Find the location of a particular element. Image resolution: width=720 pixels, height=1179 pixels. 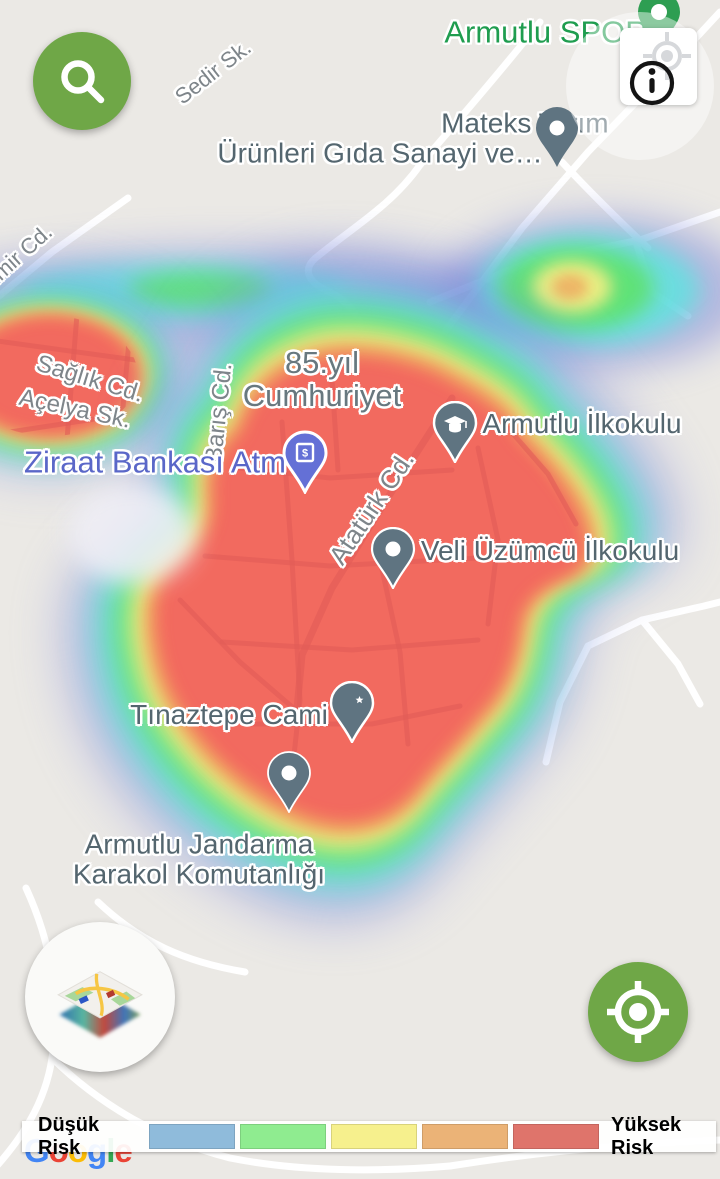

search-button is located at coordinates (82, 81).